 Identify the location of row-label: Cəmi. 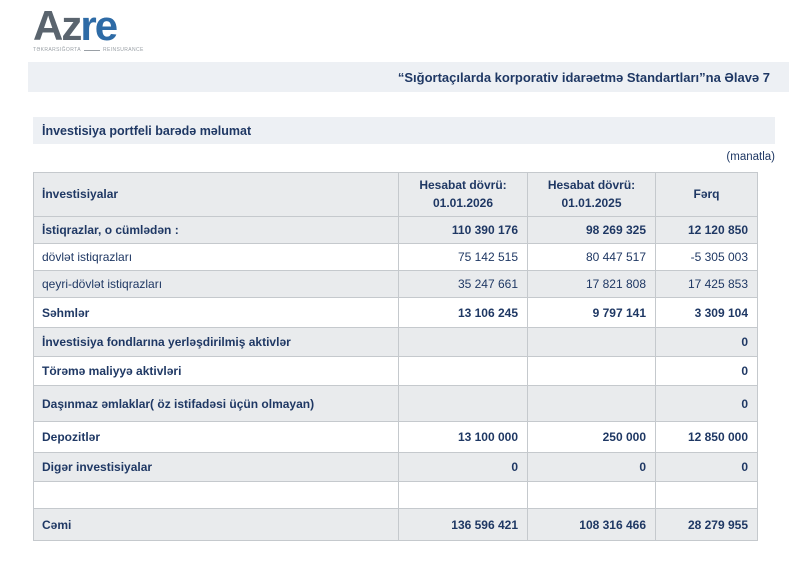
(216, 524).